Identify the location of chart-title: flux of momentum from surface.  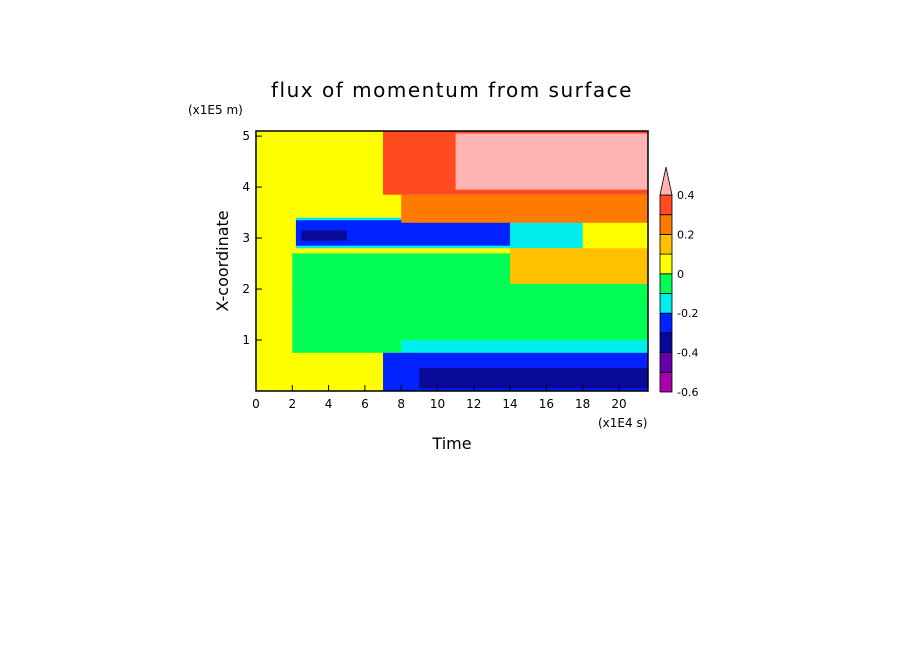
(452, 90).